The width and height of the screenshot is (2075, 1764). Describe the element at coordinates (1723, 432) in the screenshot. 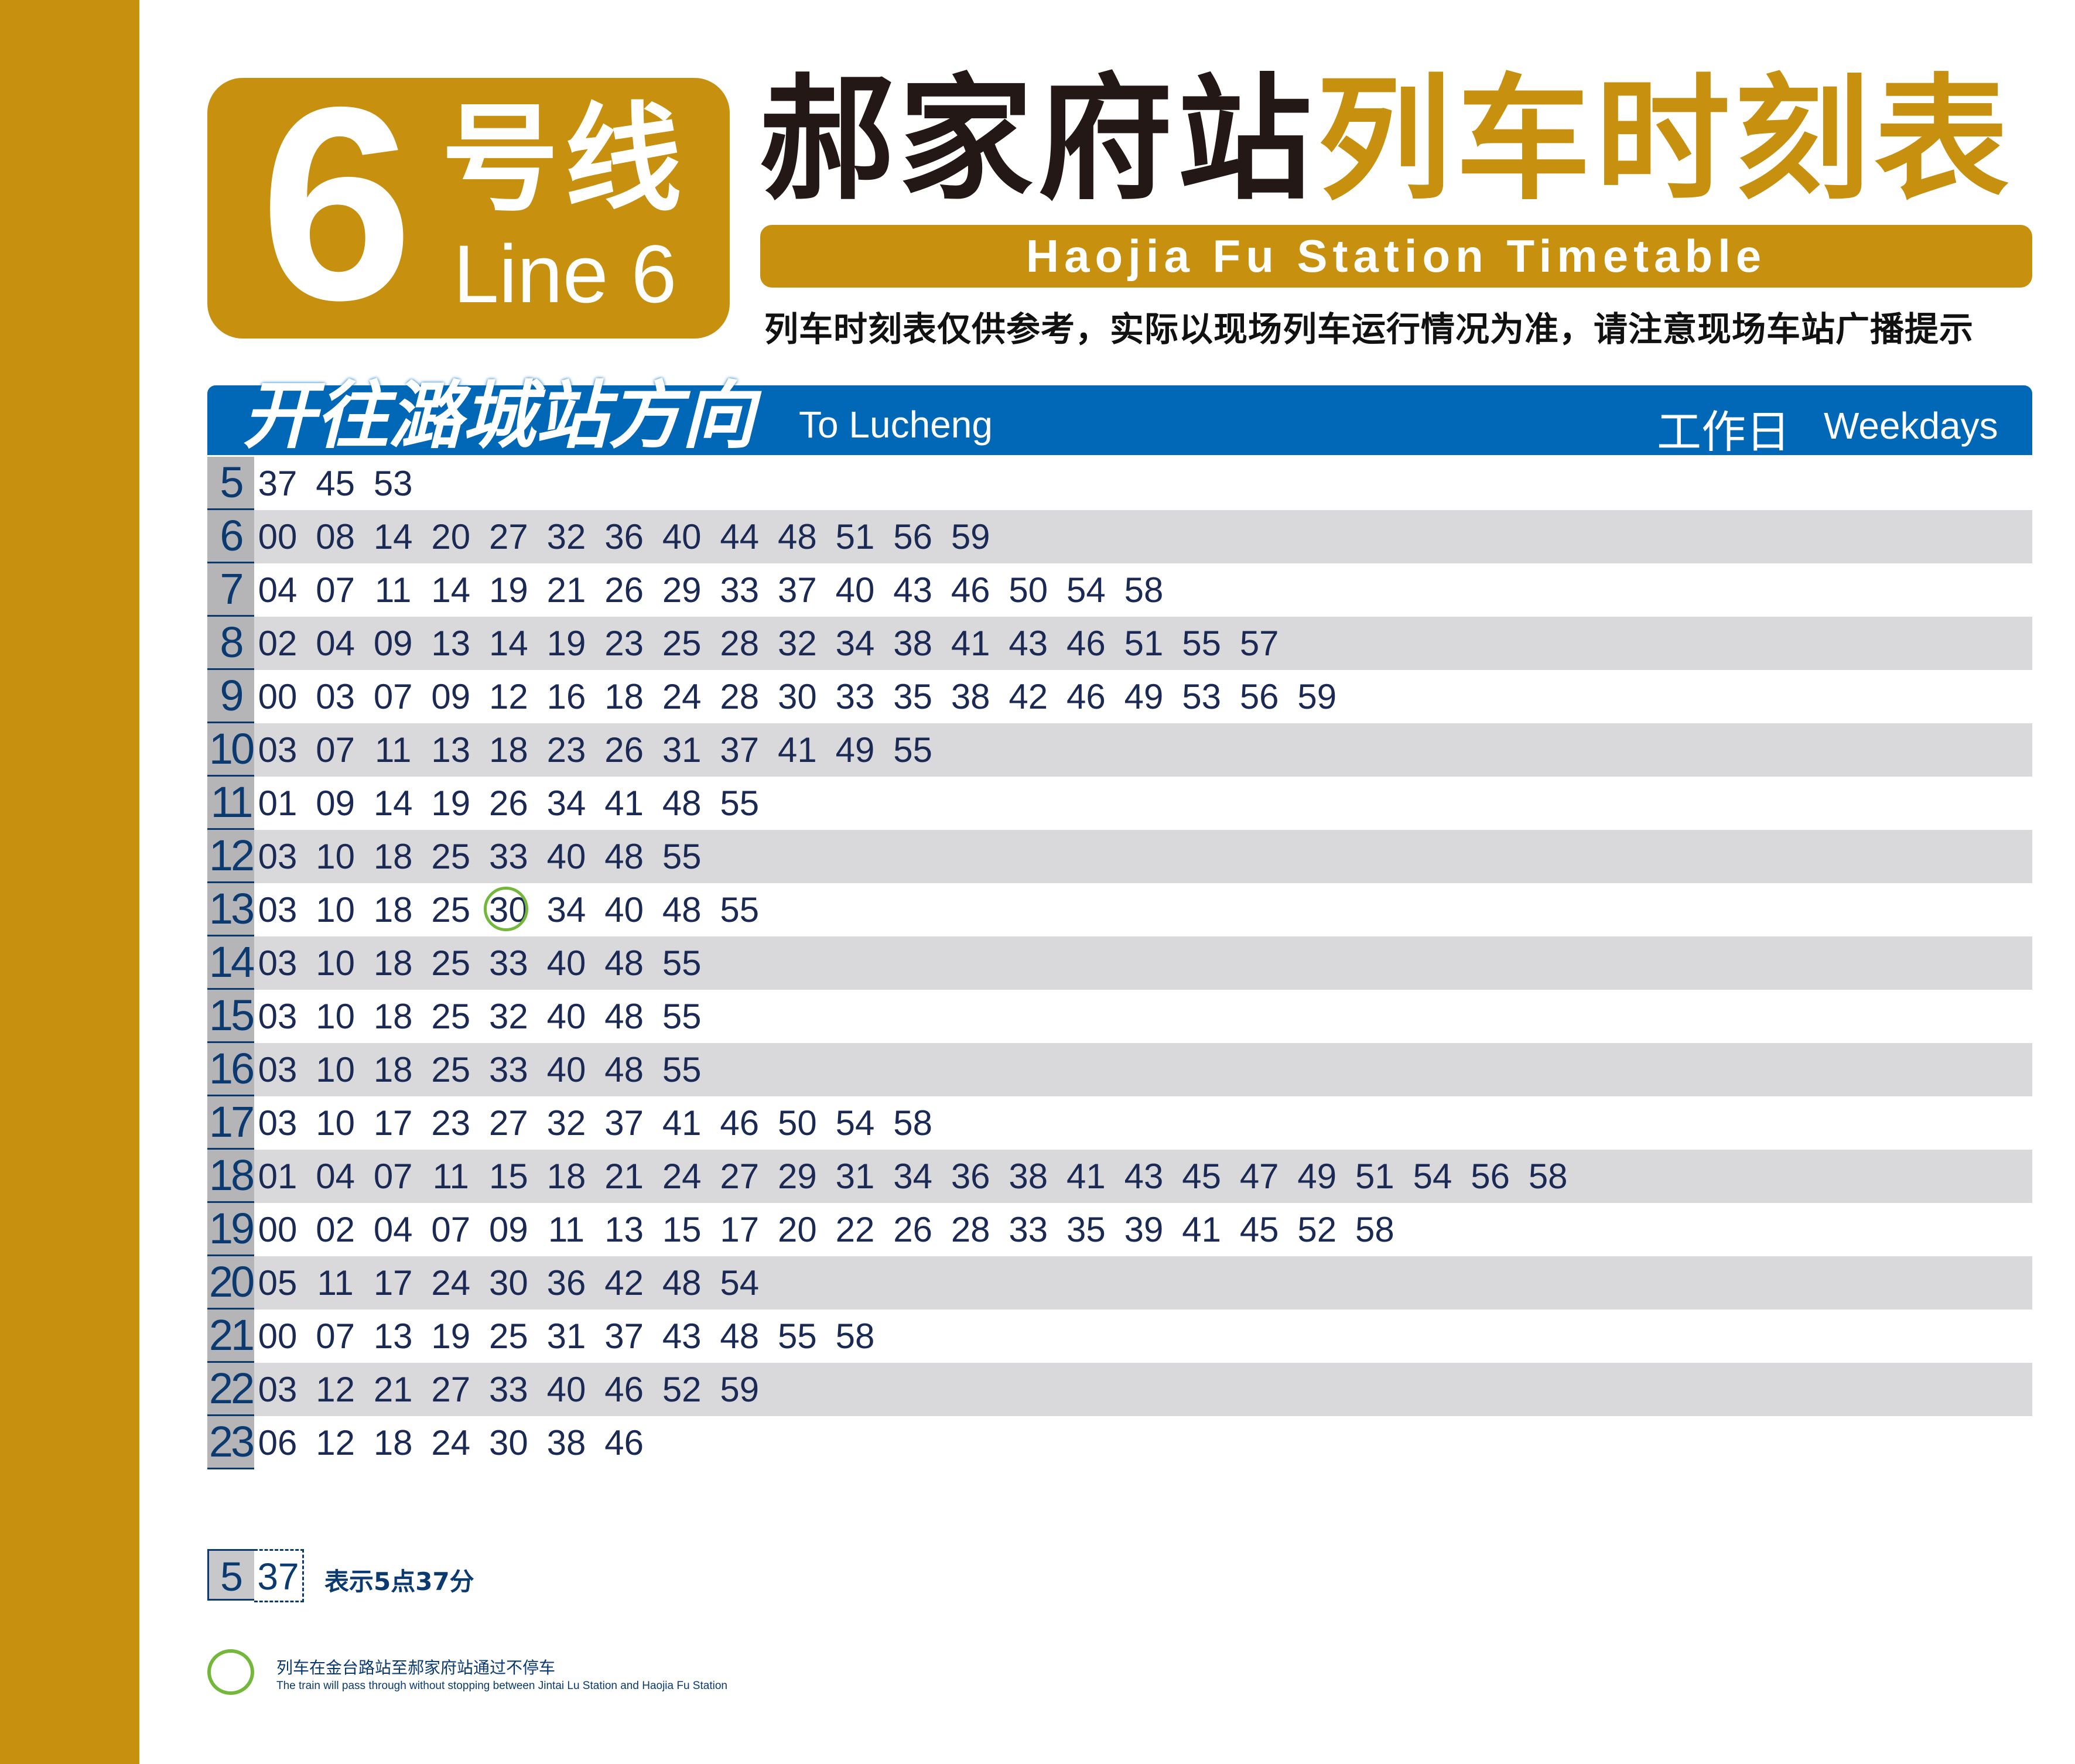

I see `day-type-cn: 工作日` at that location.